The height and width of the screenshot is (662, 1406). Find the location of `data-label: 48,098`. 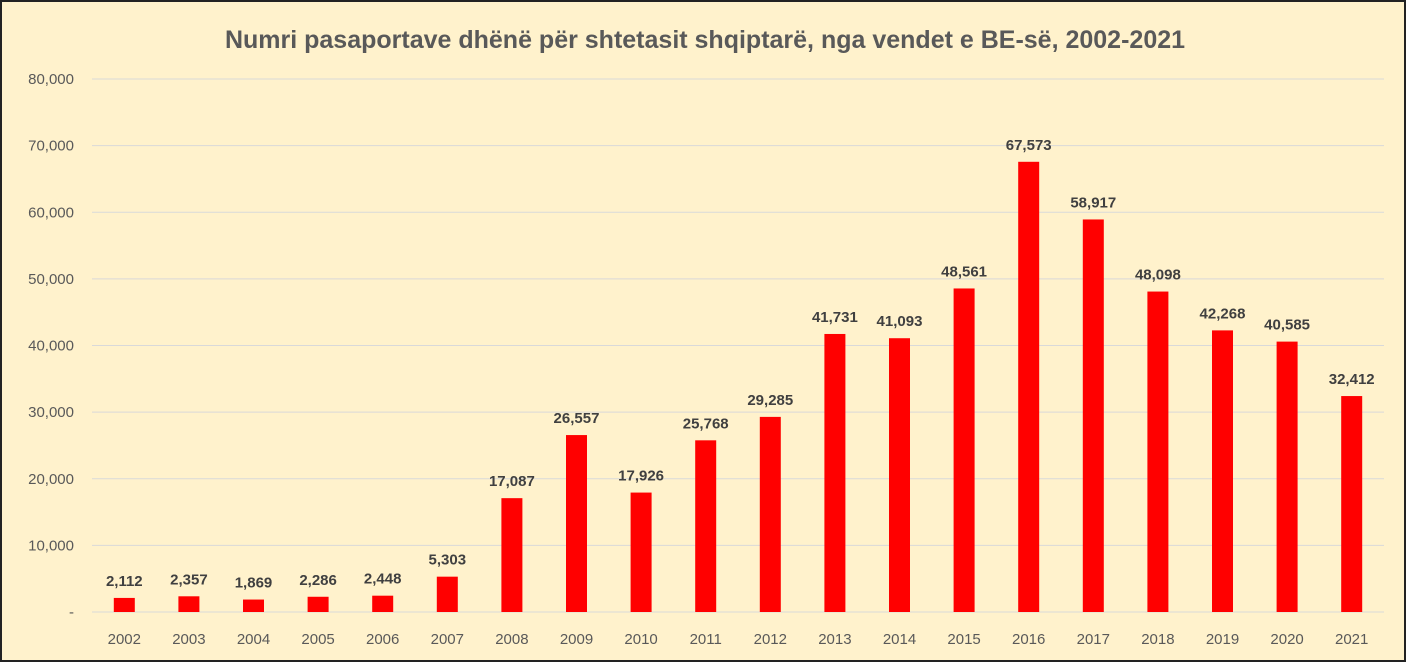

data-label: 48,098 is located at coordinates (1158, 275).